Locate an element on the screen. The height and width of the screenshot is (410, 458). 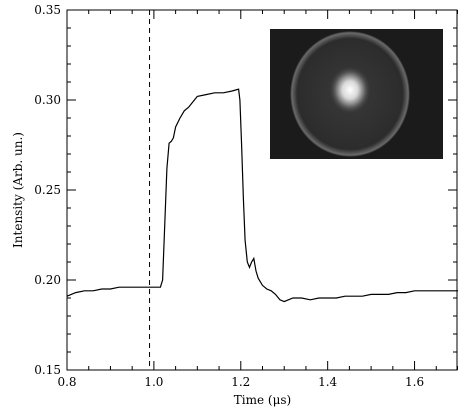
inset-bright-spot is located at coordinates (350, 90).